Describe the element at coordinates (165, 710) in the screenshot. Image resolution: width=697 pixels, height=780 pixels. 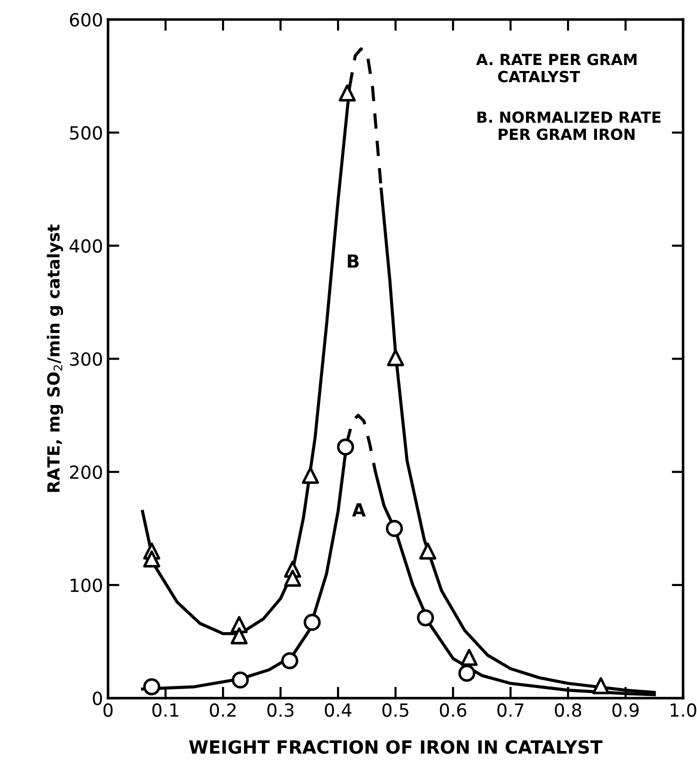
I see `x-tick-label: 0.1` at that location.